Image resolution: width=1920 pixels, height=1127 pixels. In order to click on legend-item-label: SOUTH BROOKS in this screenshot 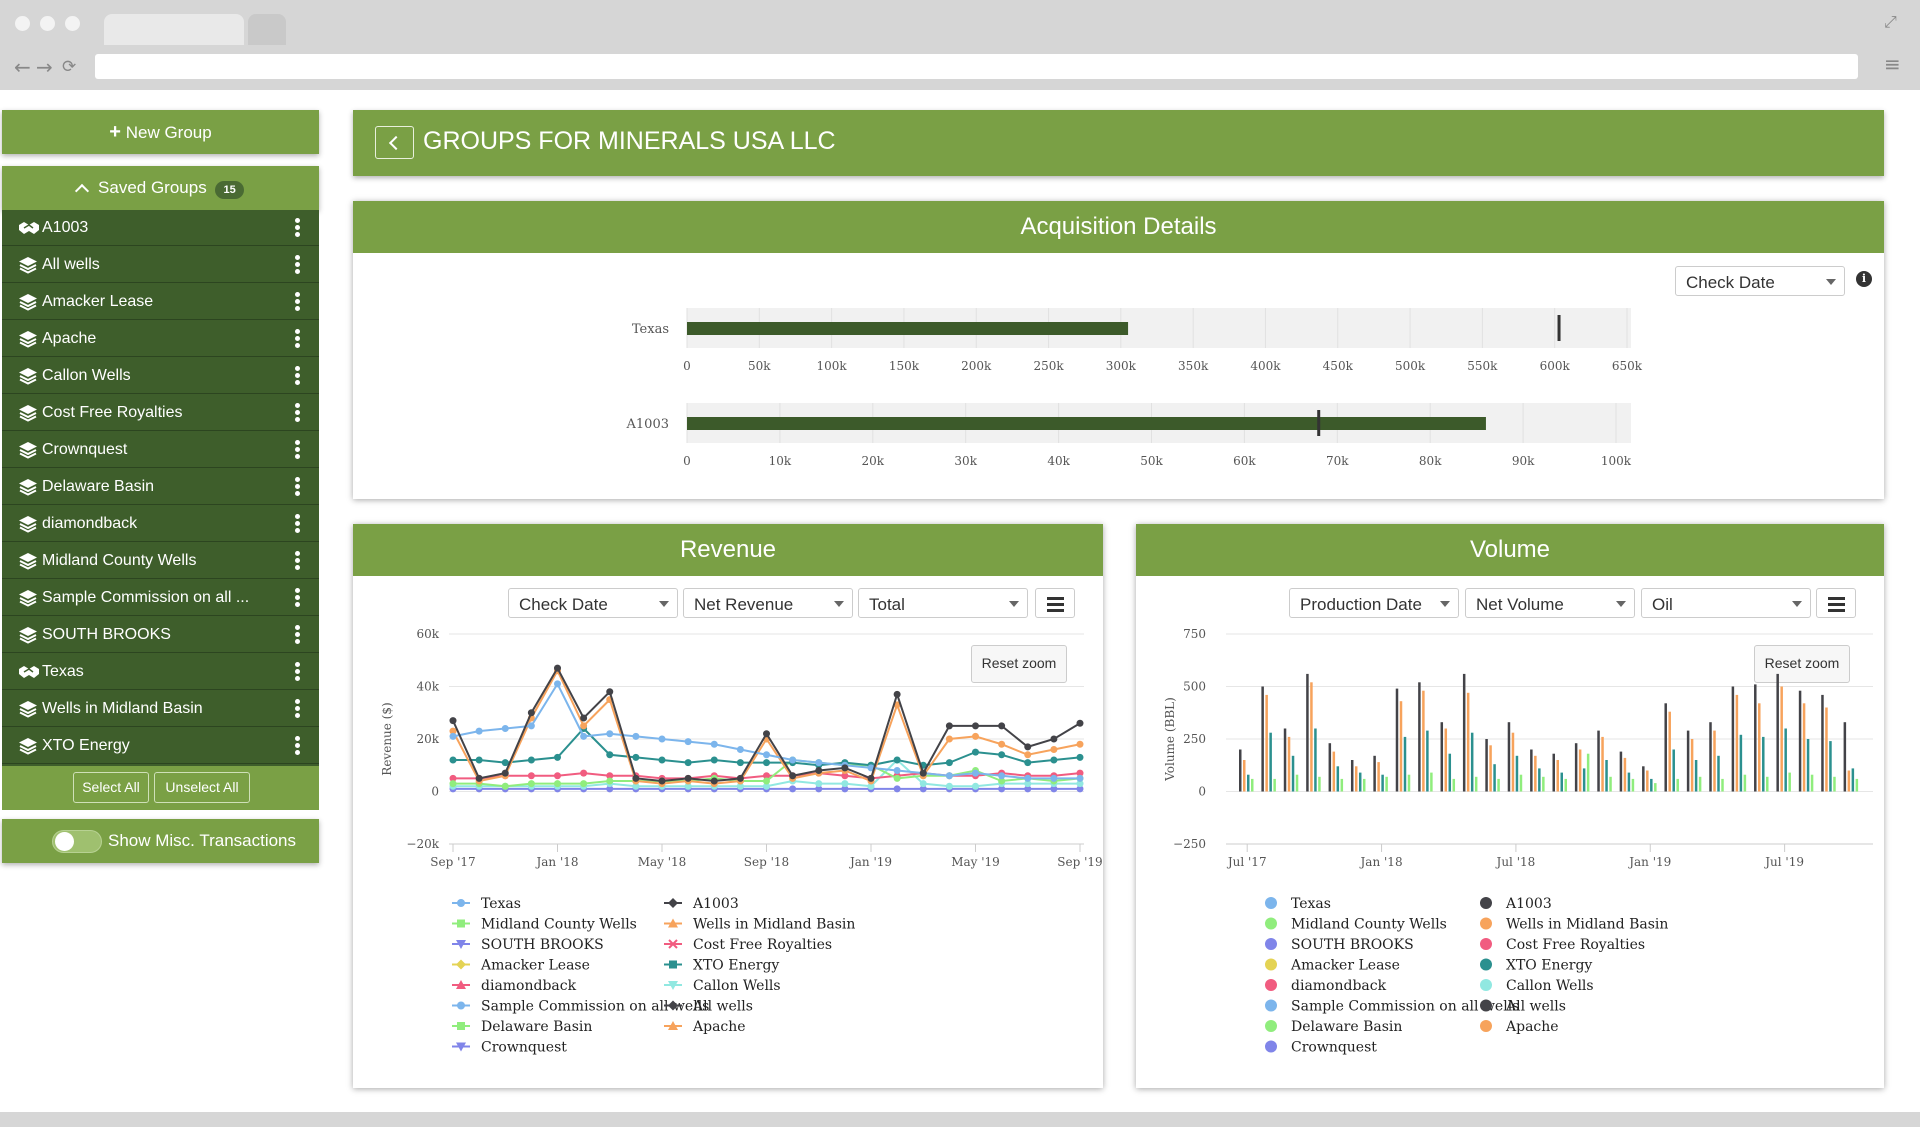, I will do `click(542, 945)`.